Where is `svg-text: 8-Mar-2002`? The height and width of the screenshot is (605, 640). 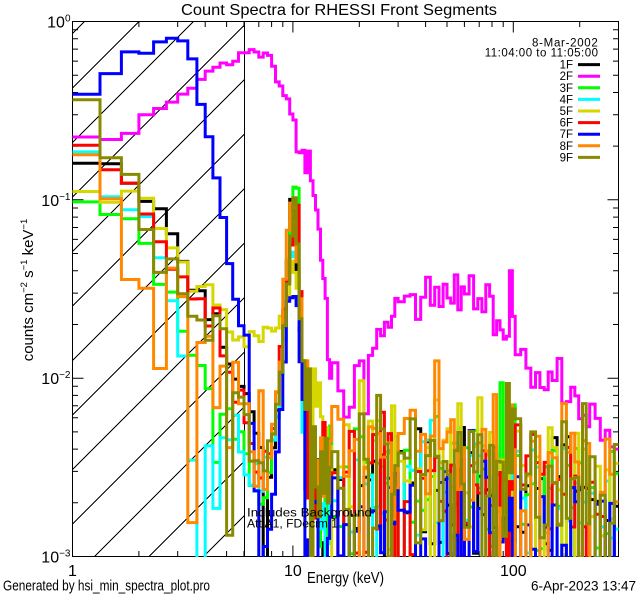 svg-text: 8-Mar-2002 is located at coordinates (565, 44).